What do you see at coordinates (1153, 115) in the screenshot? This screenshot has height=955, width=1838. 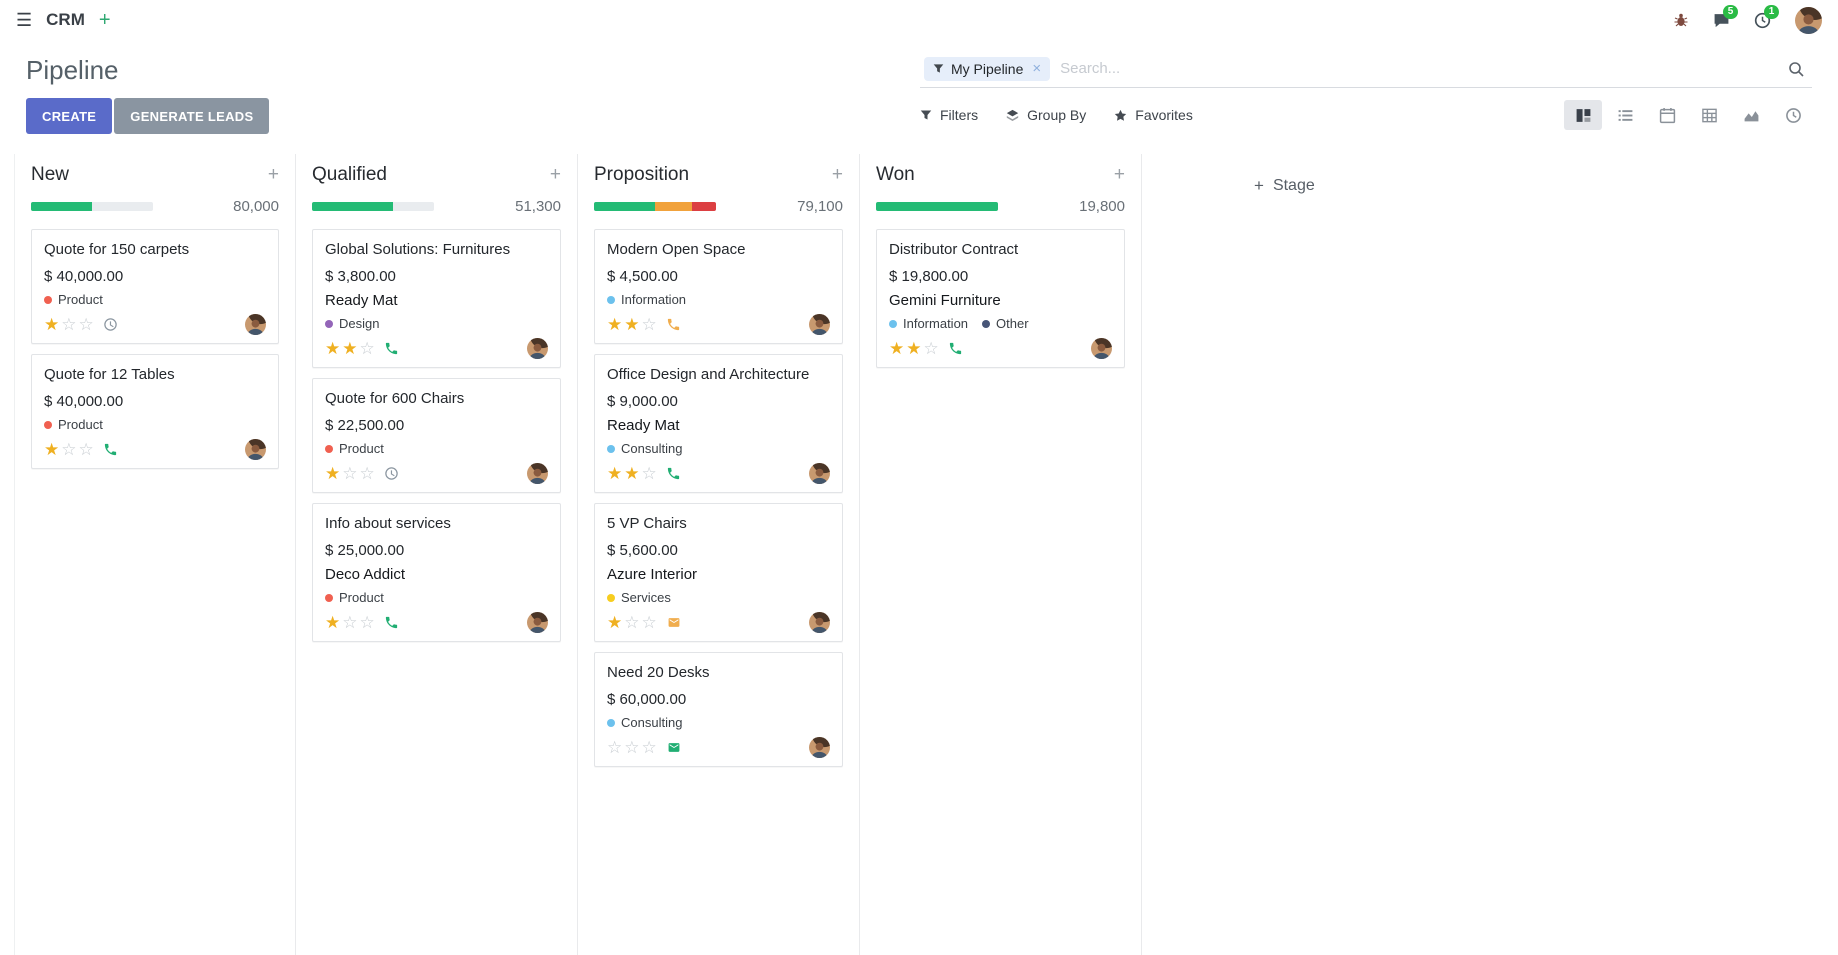 I see `favorites-menu-button: Favorites` at bounding box center [1153, 115].